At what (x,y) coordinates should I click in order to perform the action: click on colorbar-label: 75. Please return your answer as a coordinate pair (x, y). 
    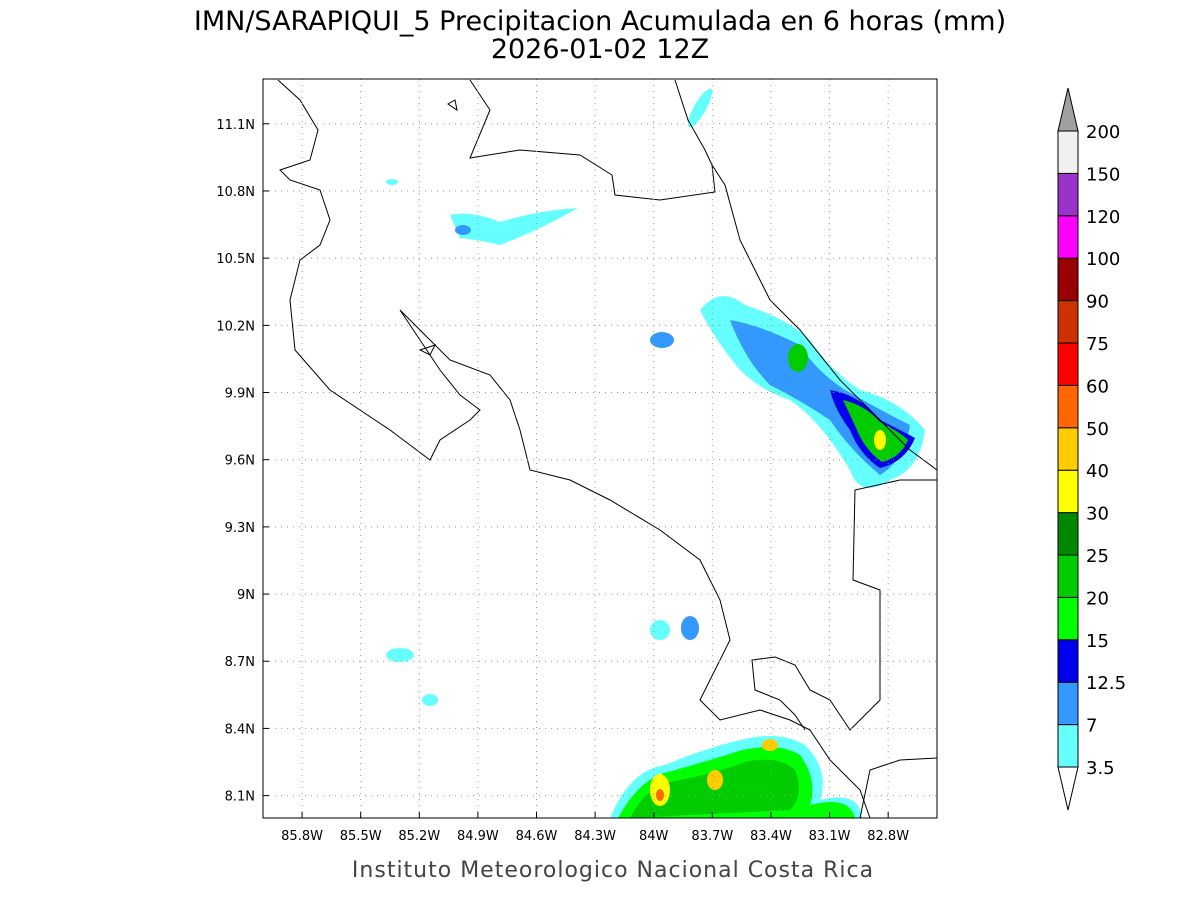
    Looking at the image, I should click on (1097, 344).